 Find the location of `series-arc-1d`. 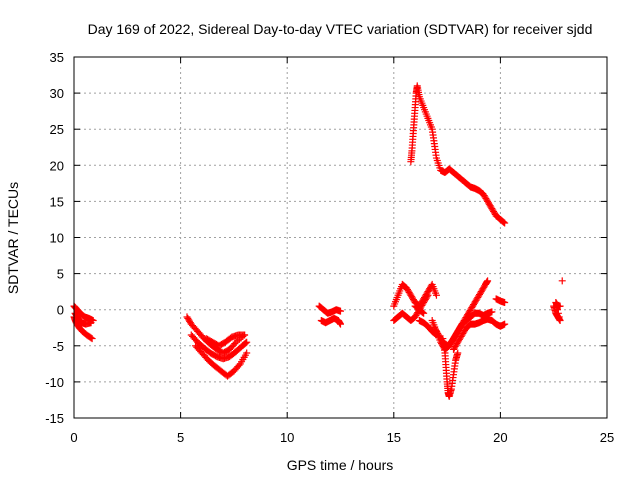

series-arc-1d is located at coordinates (225, 340).